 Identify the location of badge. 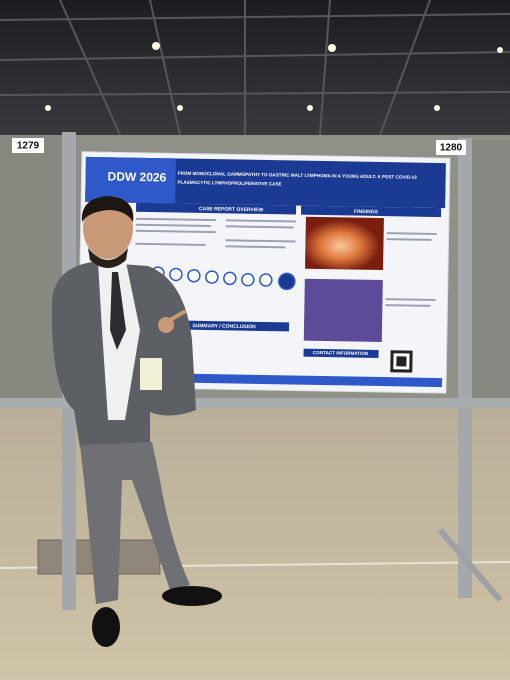
(151, 374).